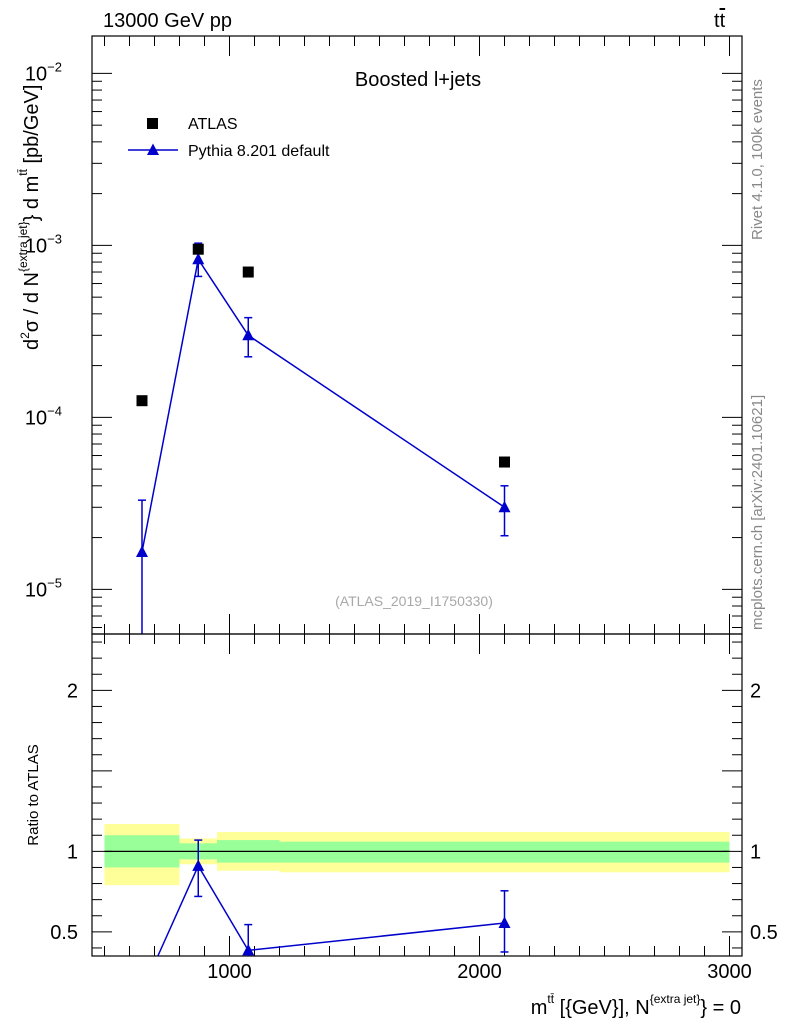 This screenshot has height=1024, width=786. What do you see at coordinates (43, 72) in the screenshot?
I see `y-tick-label: 10⁻²` at bounding box center [43, 72].